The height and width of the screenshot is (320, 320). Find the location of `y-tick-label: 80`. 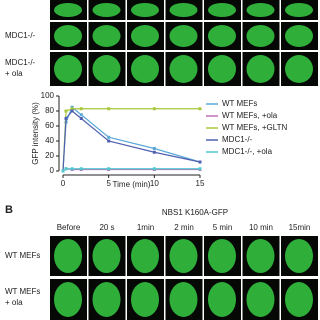

y-tick-label: 80 is located at coordinates (49, 110).